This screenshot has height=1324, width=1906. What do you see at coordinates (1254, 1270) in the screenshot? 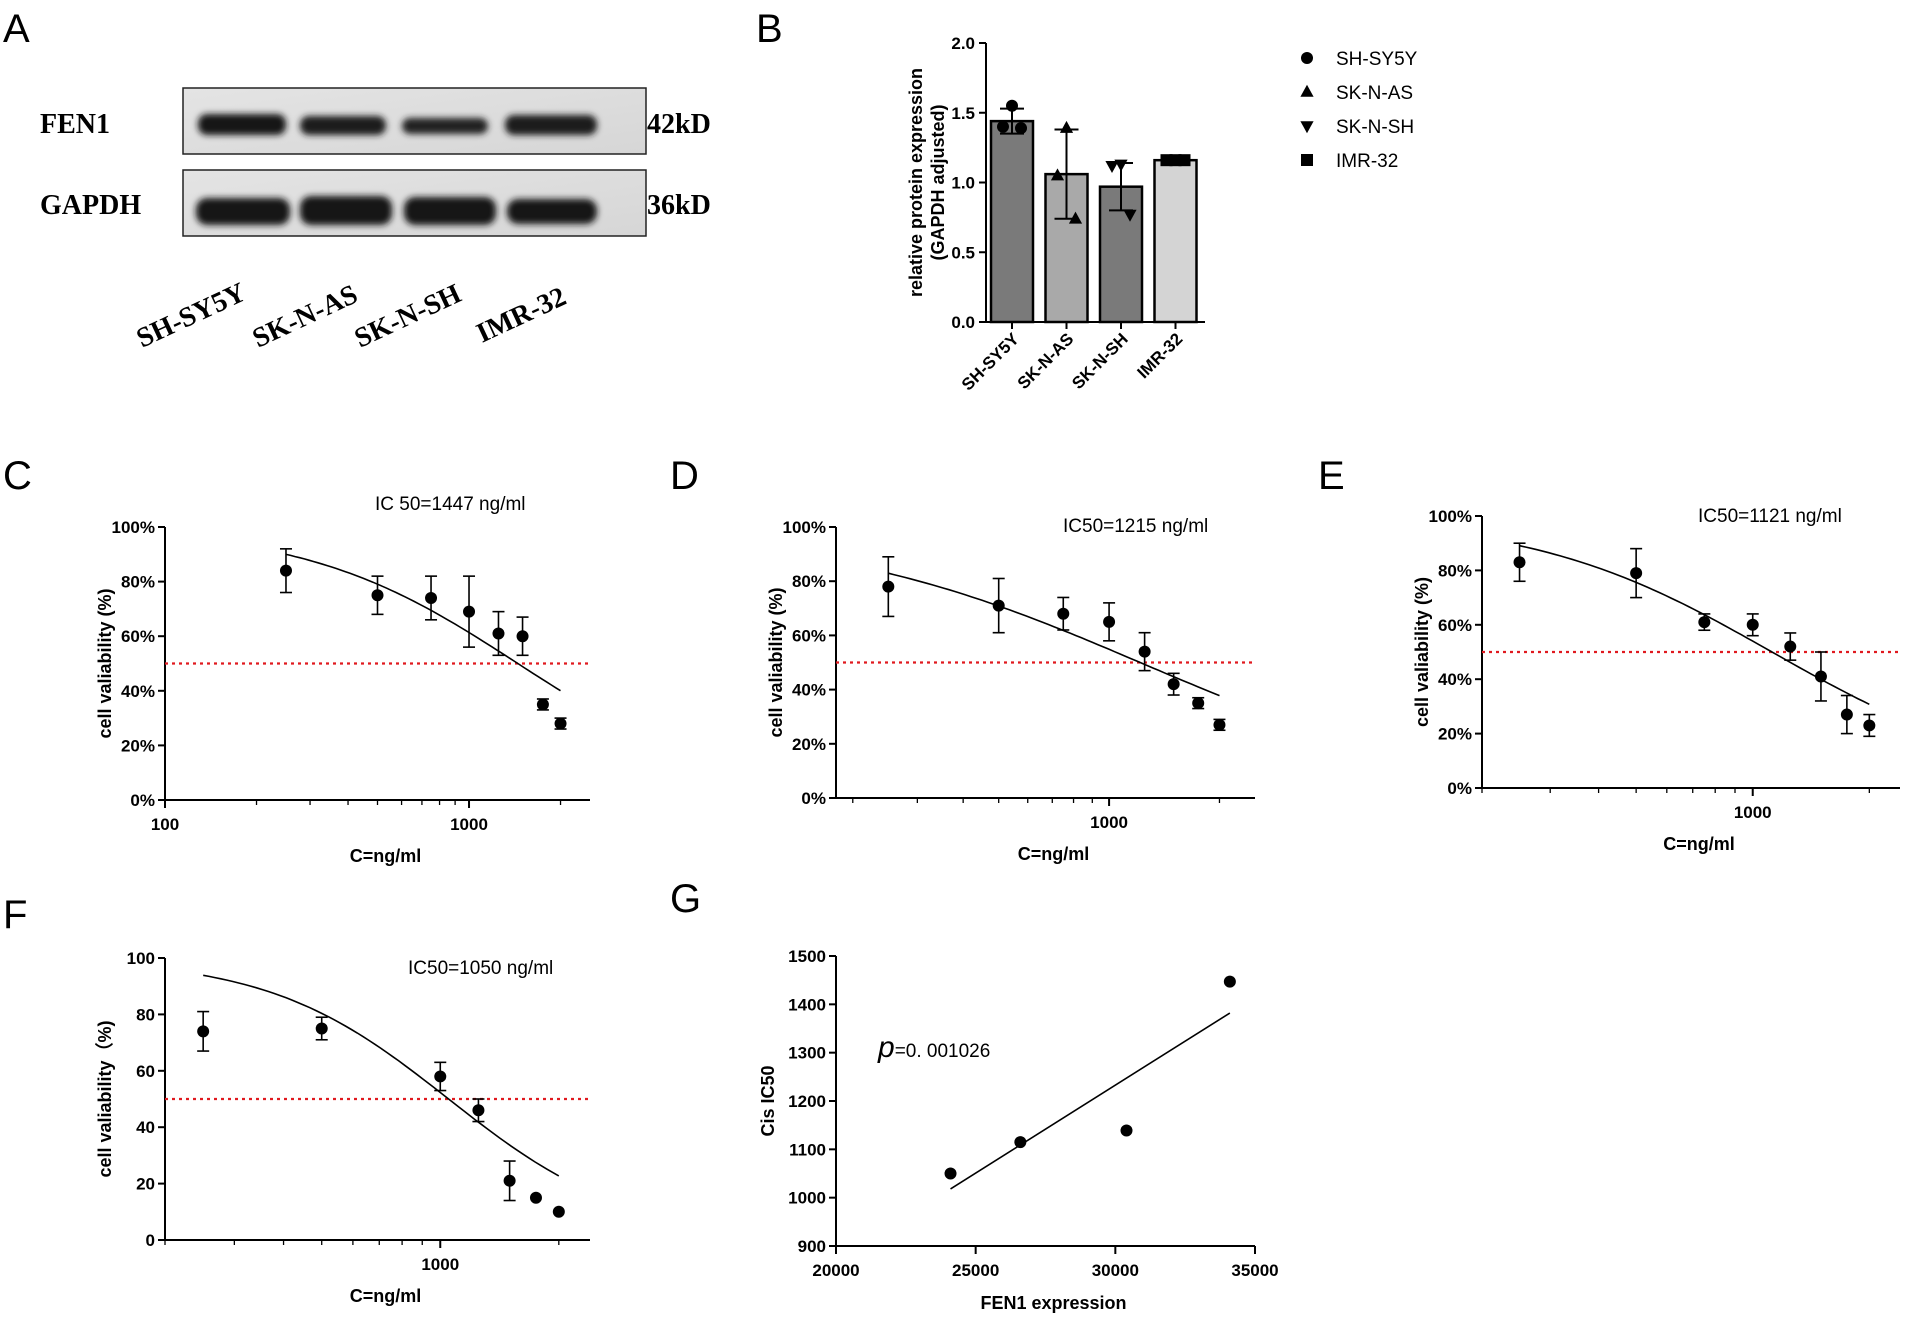
I see `x-tick-label: 35000` at bounding box center [1254, 1270].